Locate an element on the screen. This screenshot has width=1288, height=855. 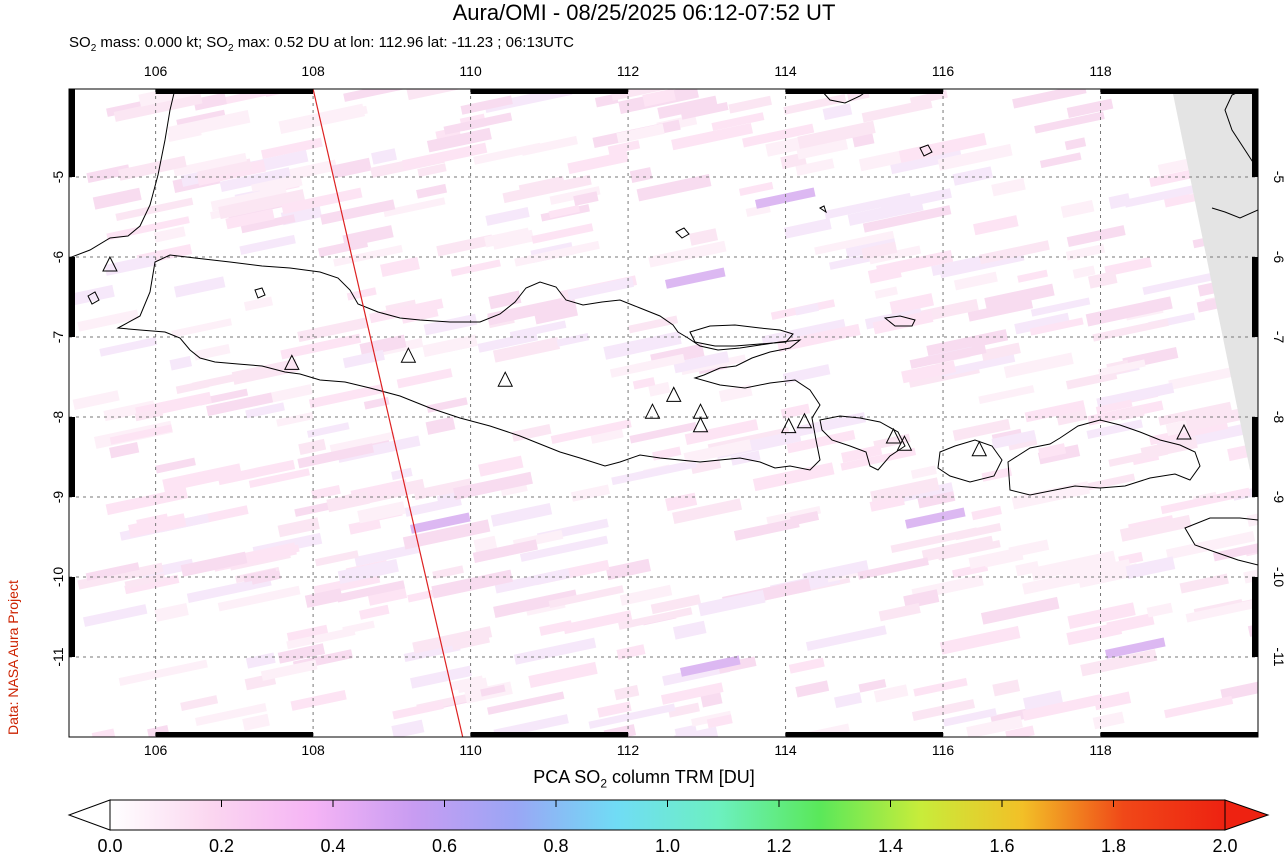
lon-tick-label-bottom: 110 is located at coordinates (470, 750).